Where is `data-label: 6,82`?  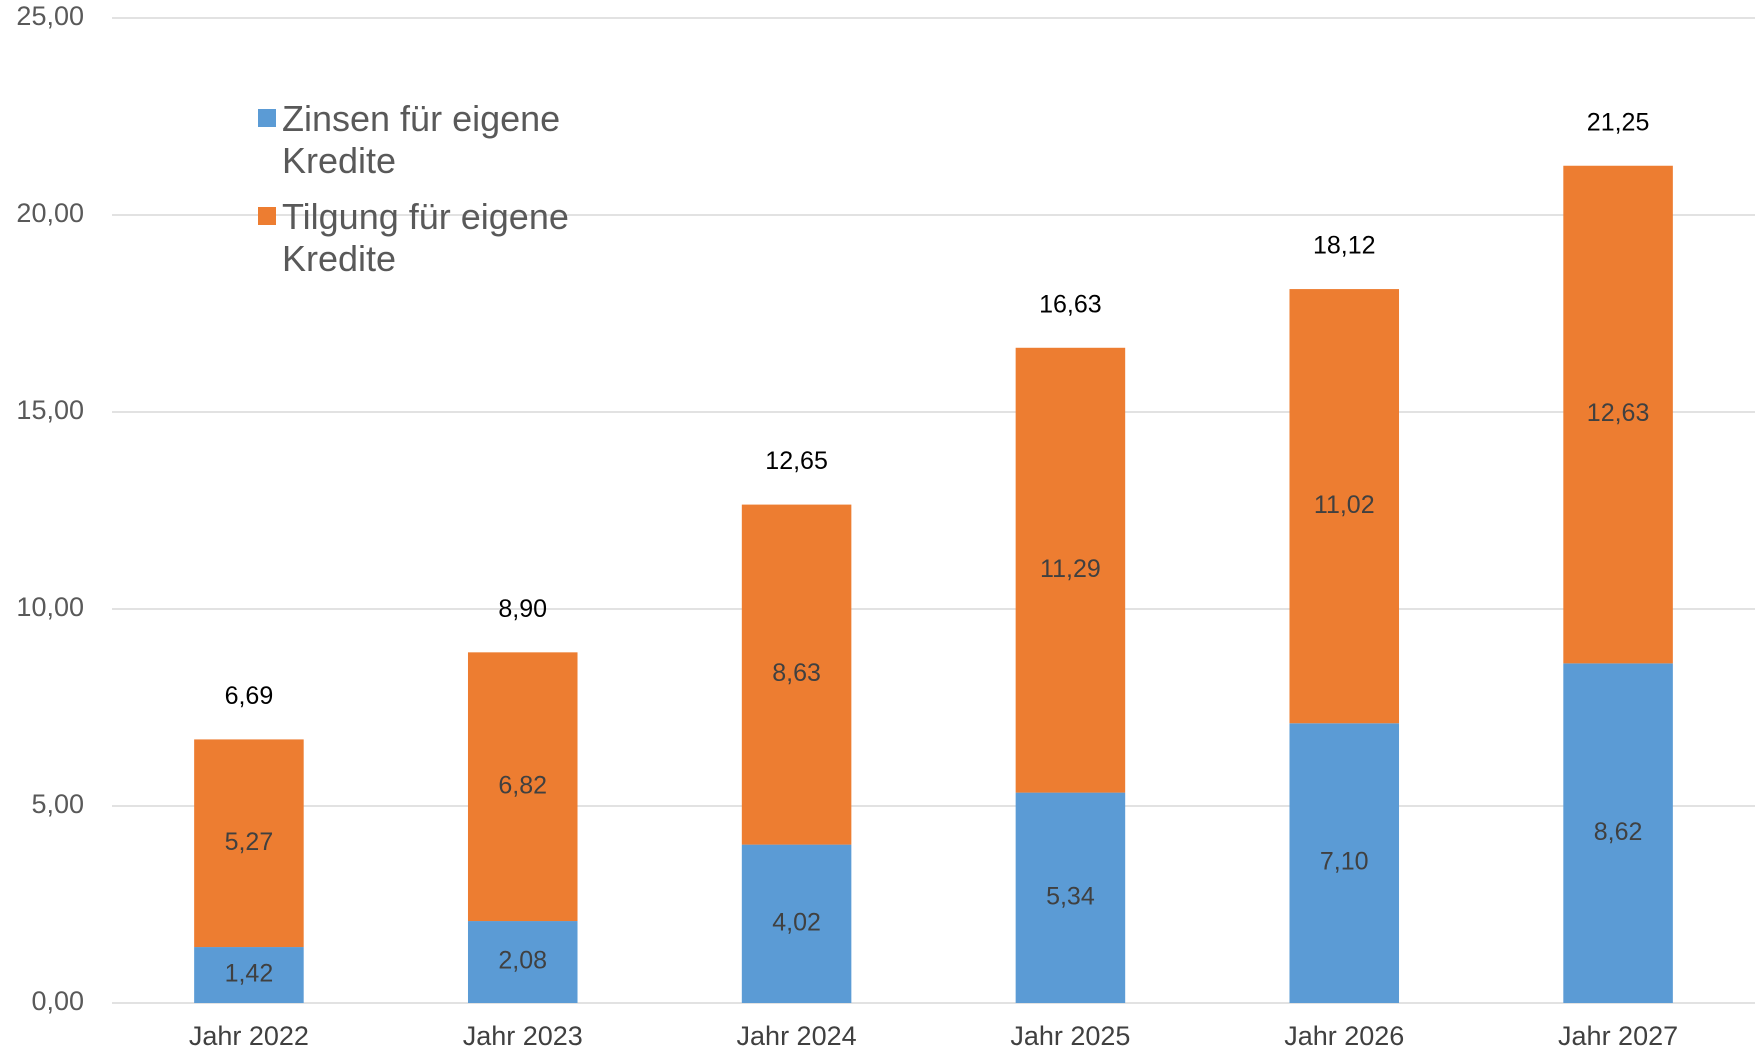
data-label: 6,82 is located at coordinates (522, 785).